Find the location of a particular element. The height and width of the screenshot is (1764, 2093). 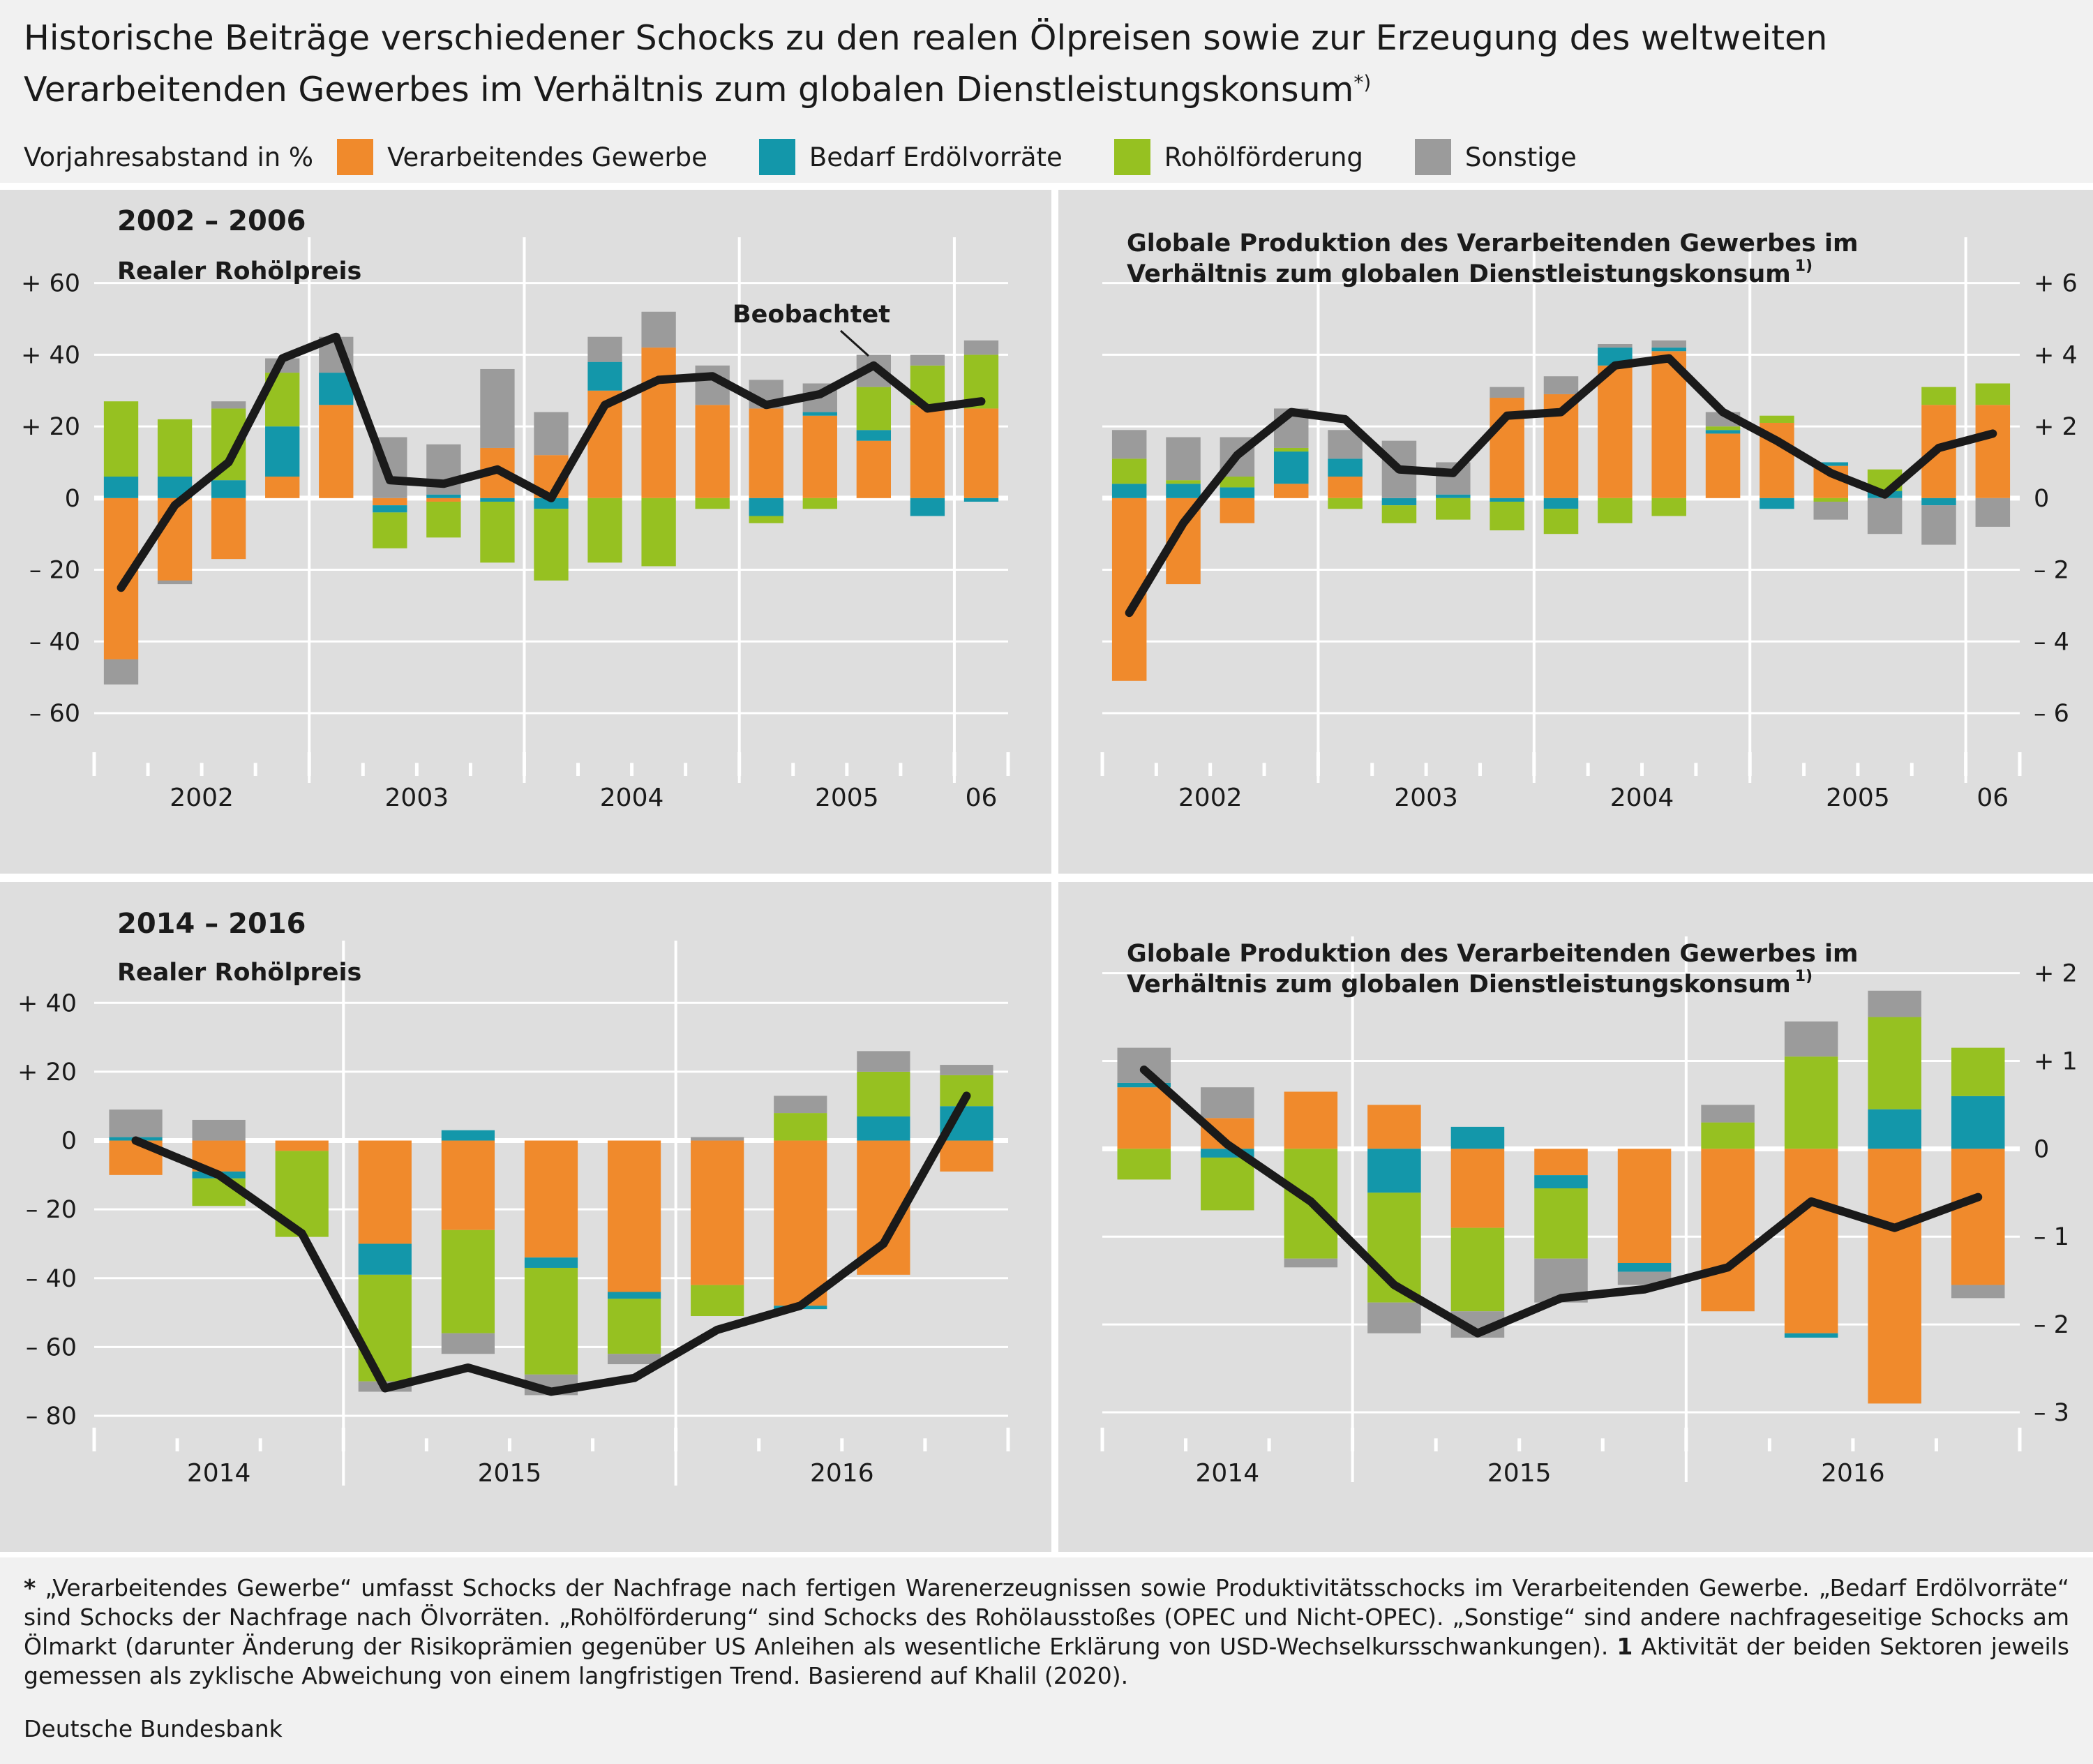

oil-2014-bar-manufacturing is located at coordinates (302, 1146).